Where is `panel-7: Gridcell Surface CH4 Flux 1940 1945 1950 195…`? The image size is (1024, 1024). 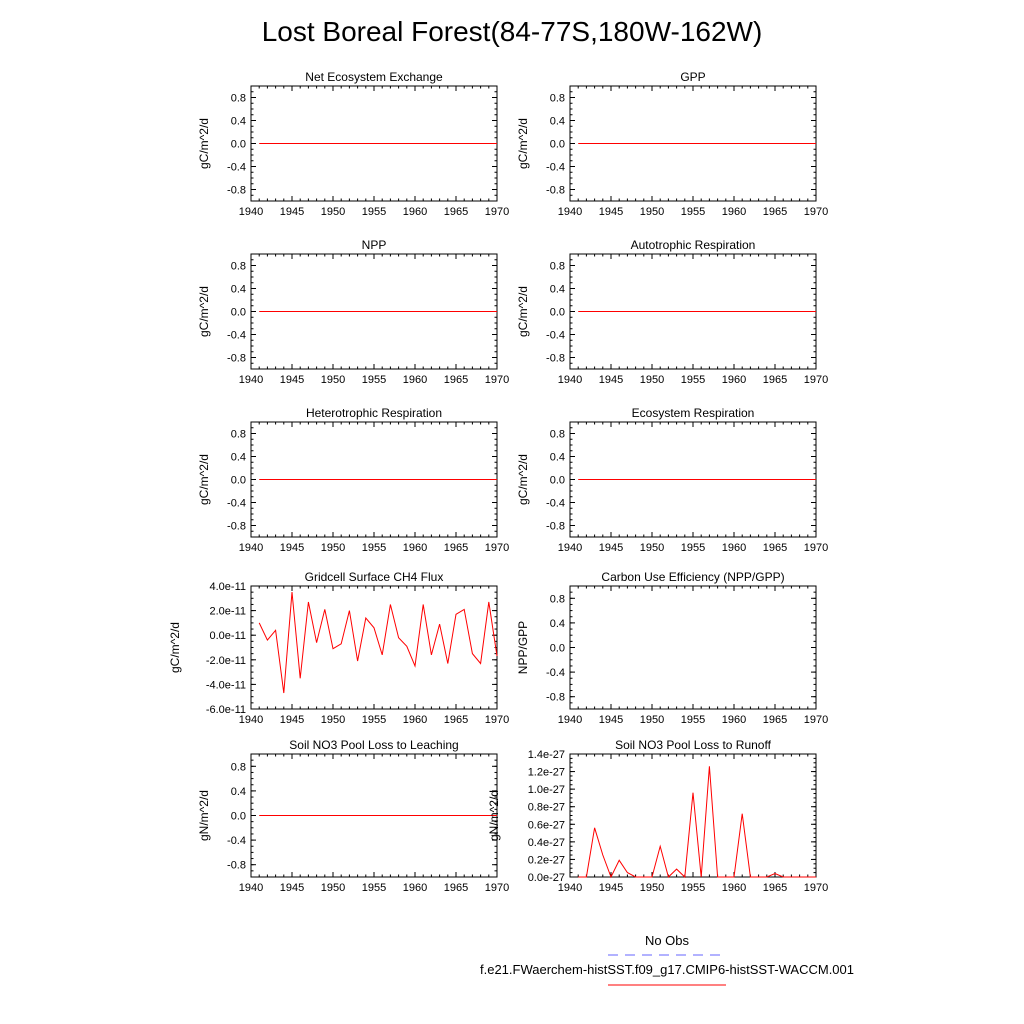 panel-7: Gridcell Surface CH4 Flux 1940 1945 1950 195… is located at coordinates (338, 648).